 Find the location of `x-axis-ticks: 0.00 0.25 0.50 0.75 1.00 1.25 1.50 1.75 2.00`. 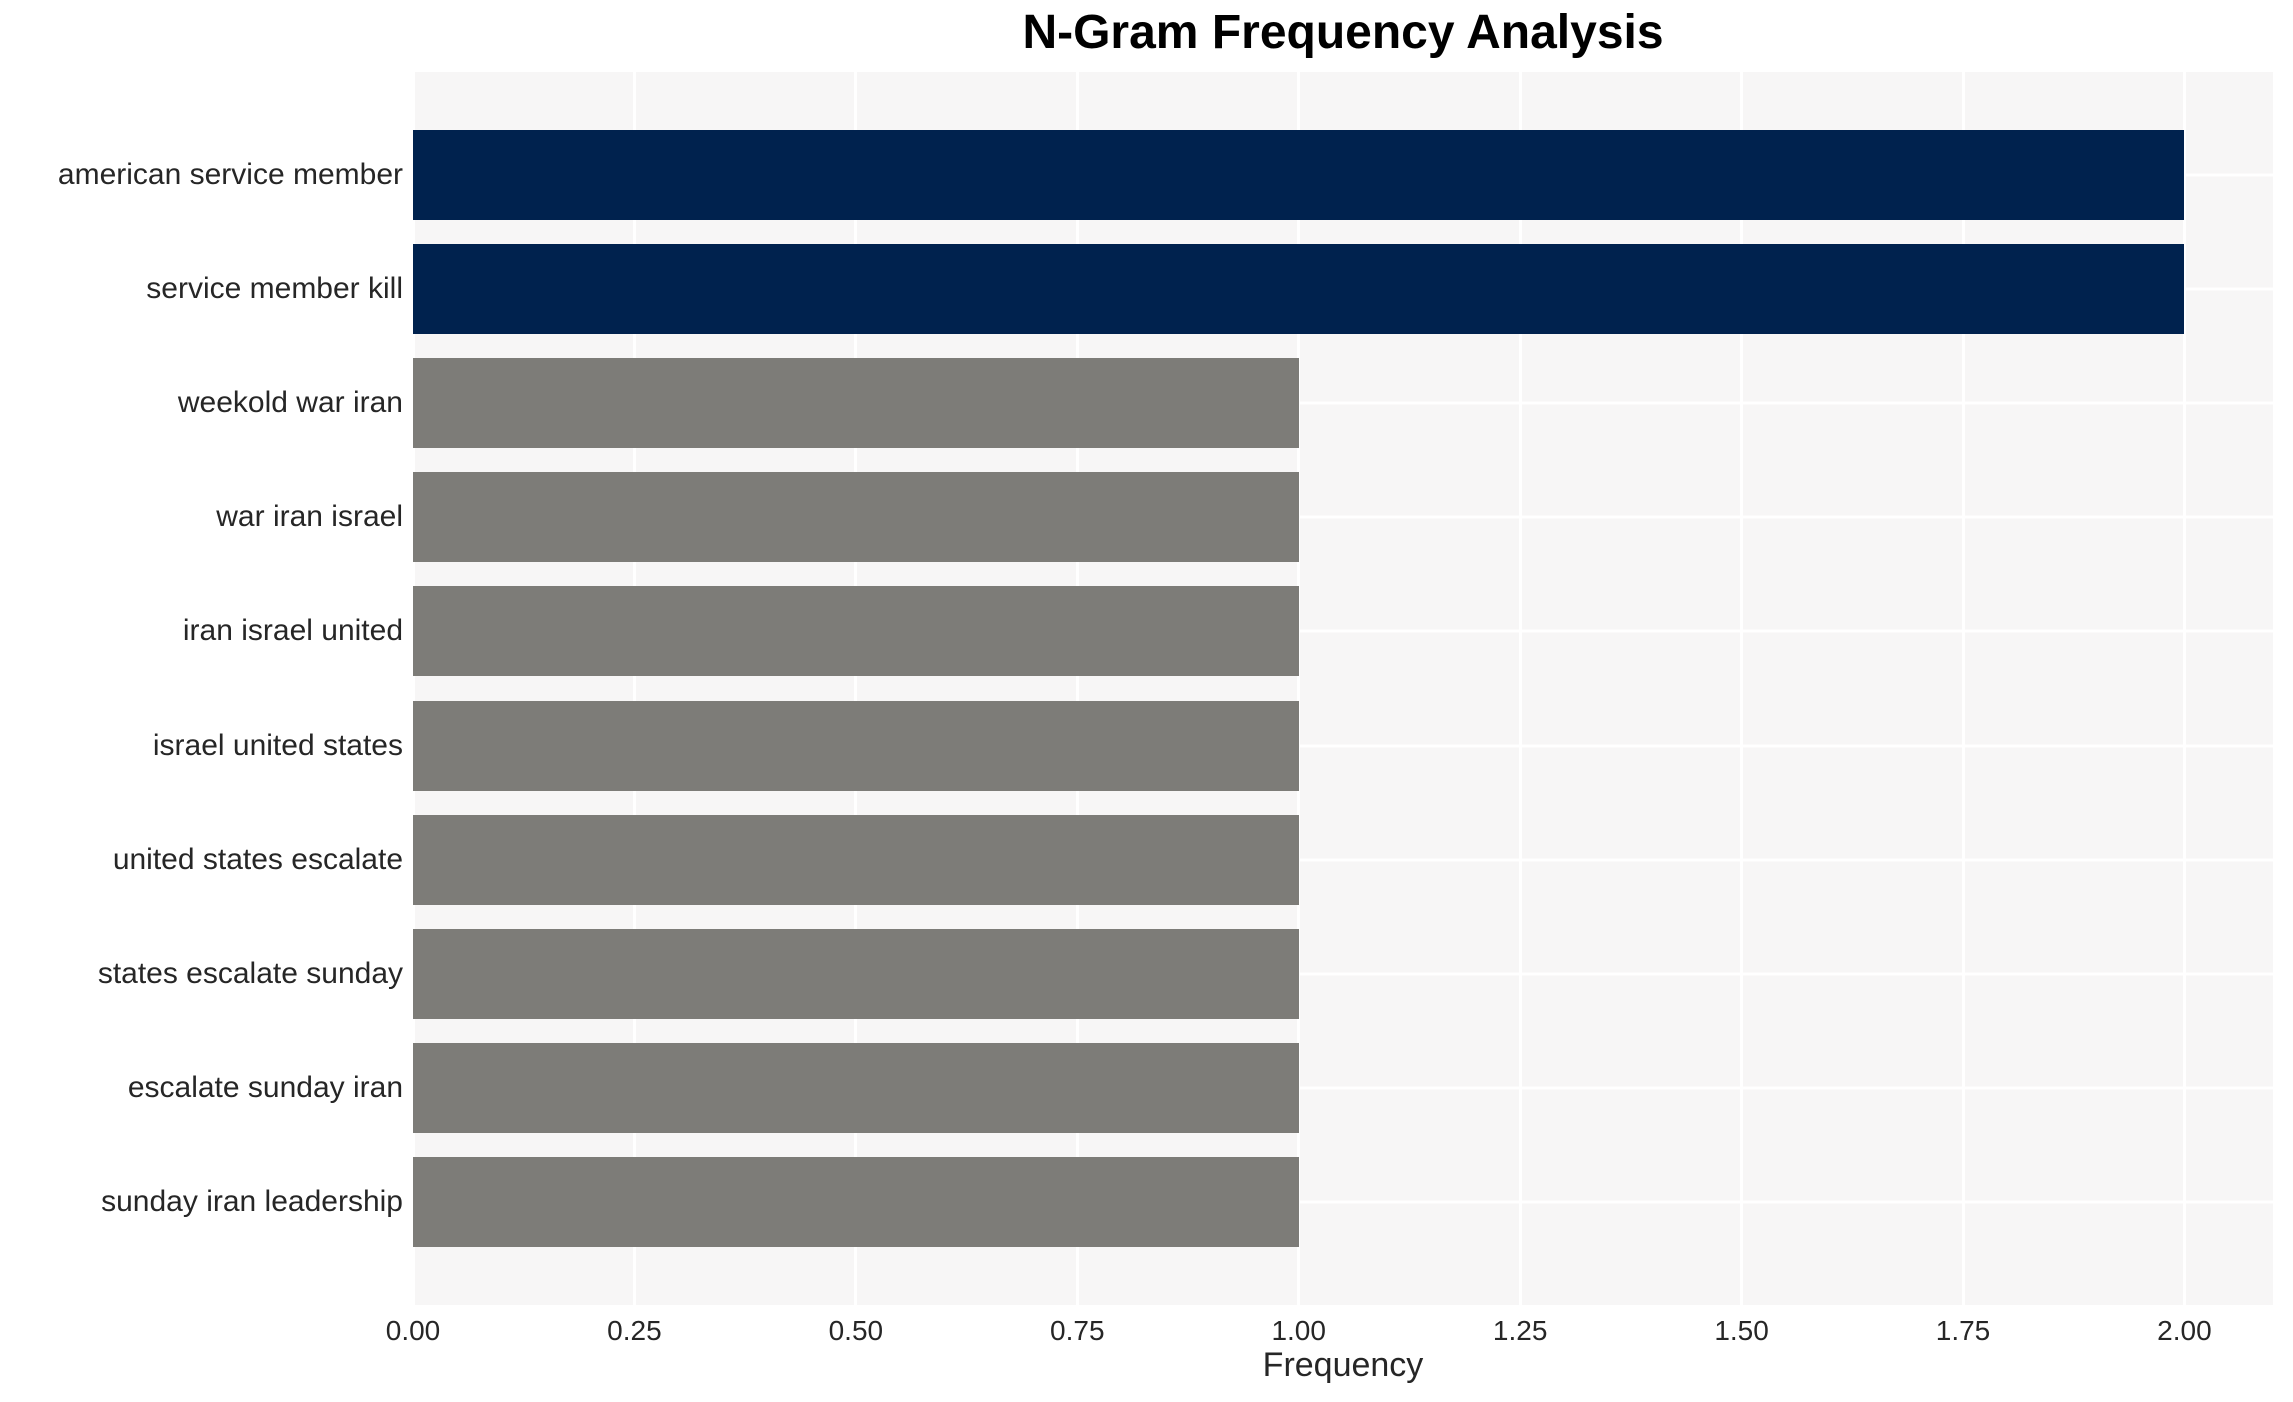

x-axis-ticks: 0.00 0.25 0.50 0.75 1.00 1.25 1.50 1.75 2.00 is located at coordinates (1329, 1327).